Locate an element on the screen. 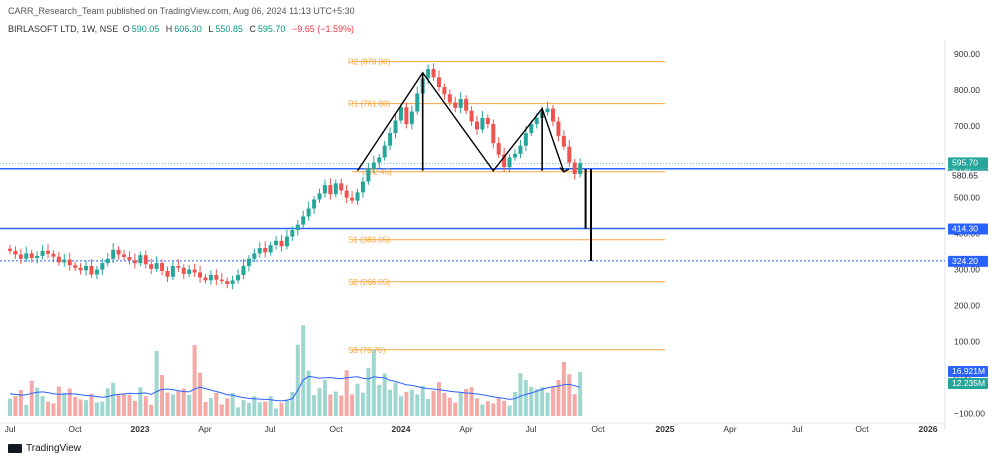 The image size is (1000, 460). price-tick-label: −100.00 is located at coordinates (969, 413).